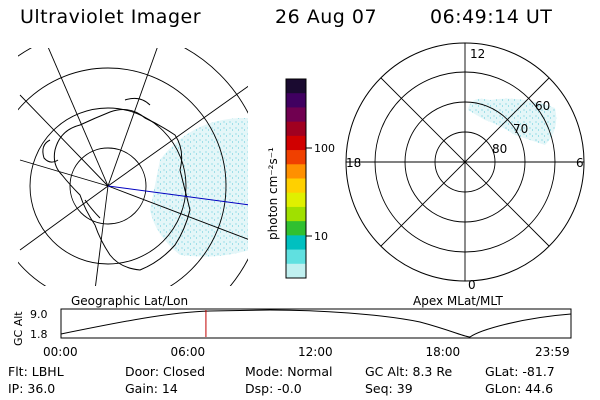  What do you see at coordinates (316, 323) in the screenshot?
I see `altitude-curve` at bounding box center [316, 323].